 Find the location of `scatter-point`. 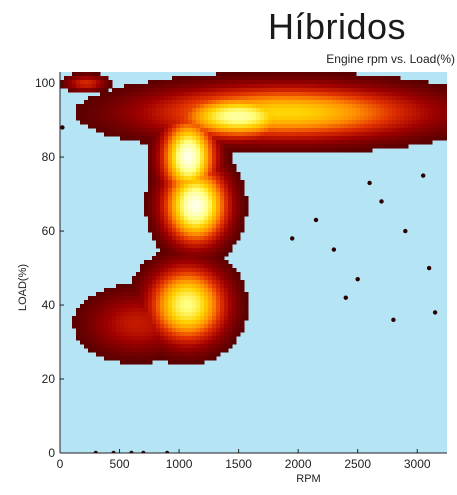

scatter-point is located at coordinates (381, 201).